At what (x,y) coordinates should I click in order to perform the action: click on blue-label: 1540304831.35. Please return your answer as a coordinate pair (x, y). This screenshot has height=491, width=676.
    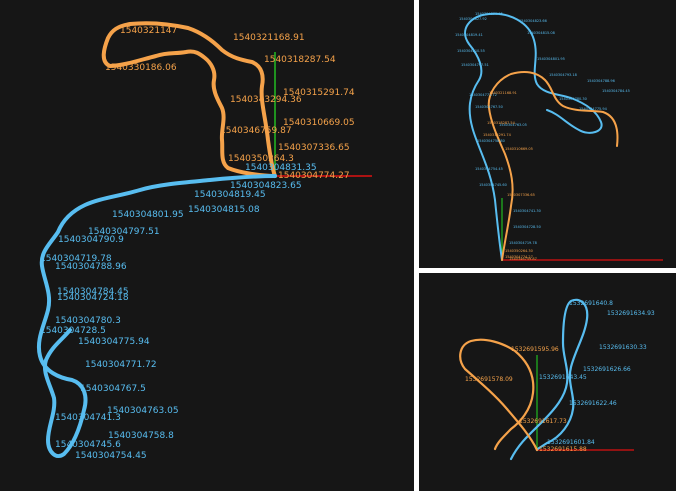
    Looking at the image, I should click on (281, 168).